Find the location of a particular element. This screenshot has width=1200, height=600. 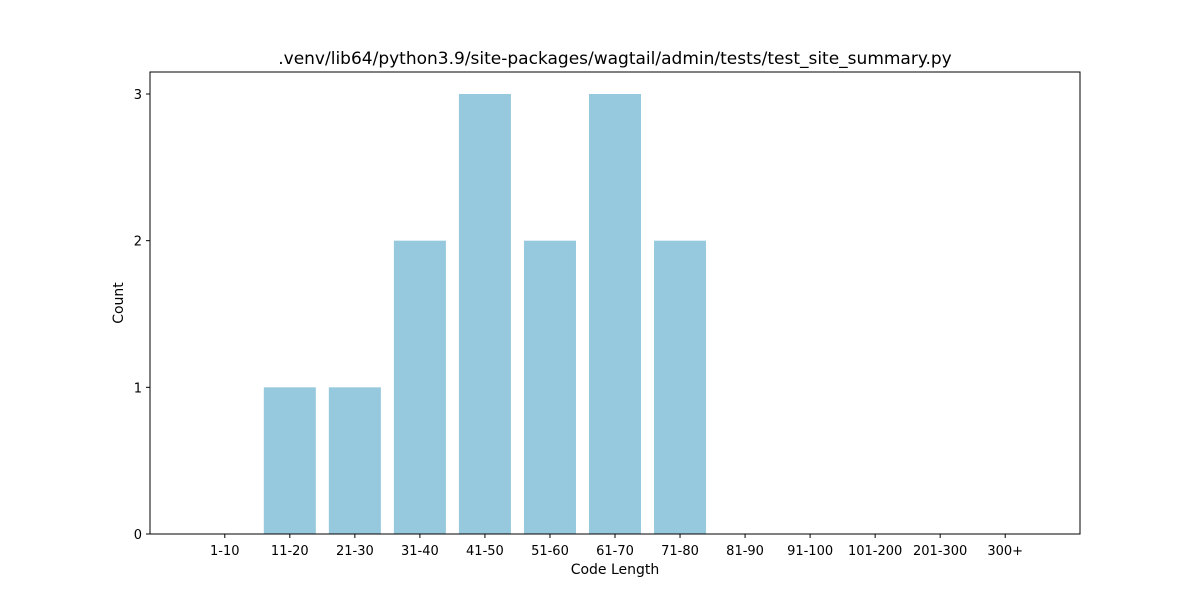

y-tick-label: 1 is located at coordinates (138, 388).